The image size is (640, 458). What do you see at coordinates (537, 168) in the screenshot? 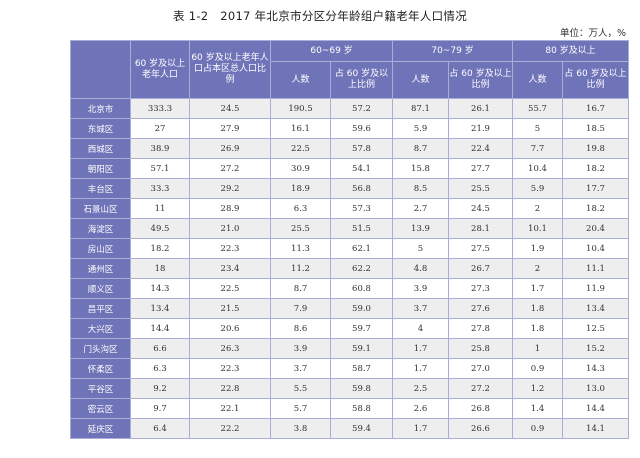
I see `value-cell: 10.4` at bounding box center [537, 168].